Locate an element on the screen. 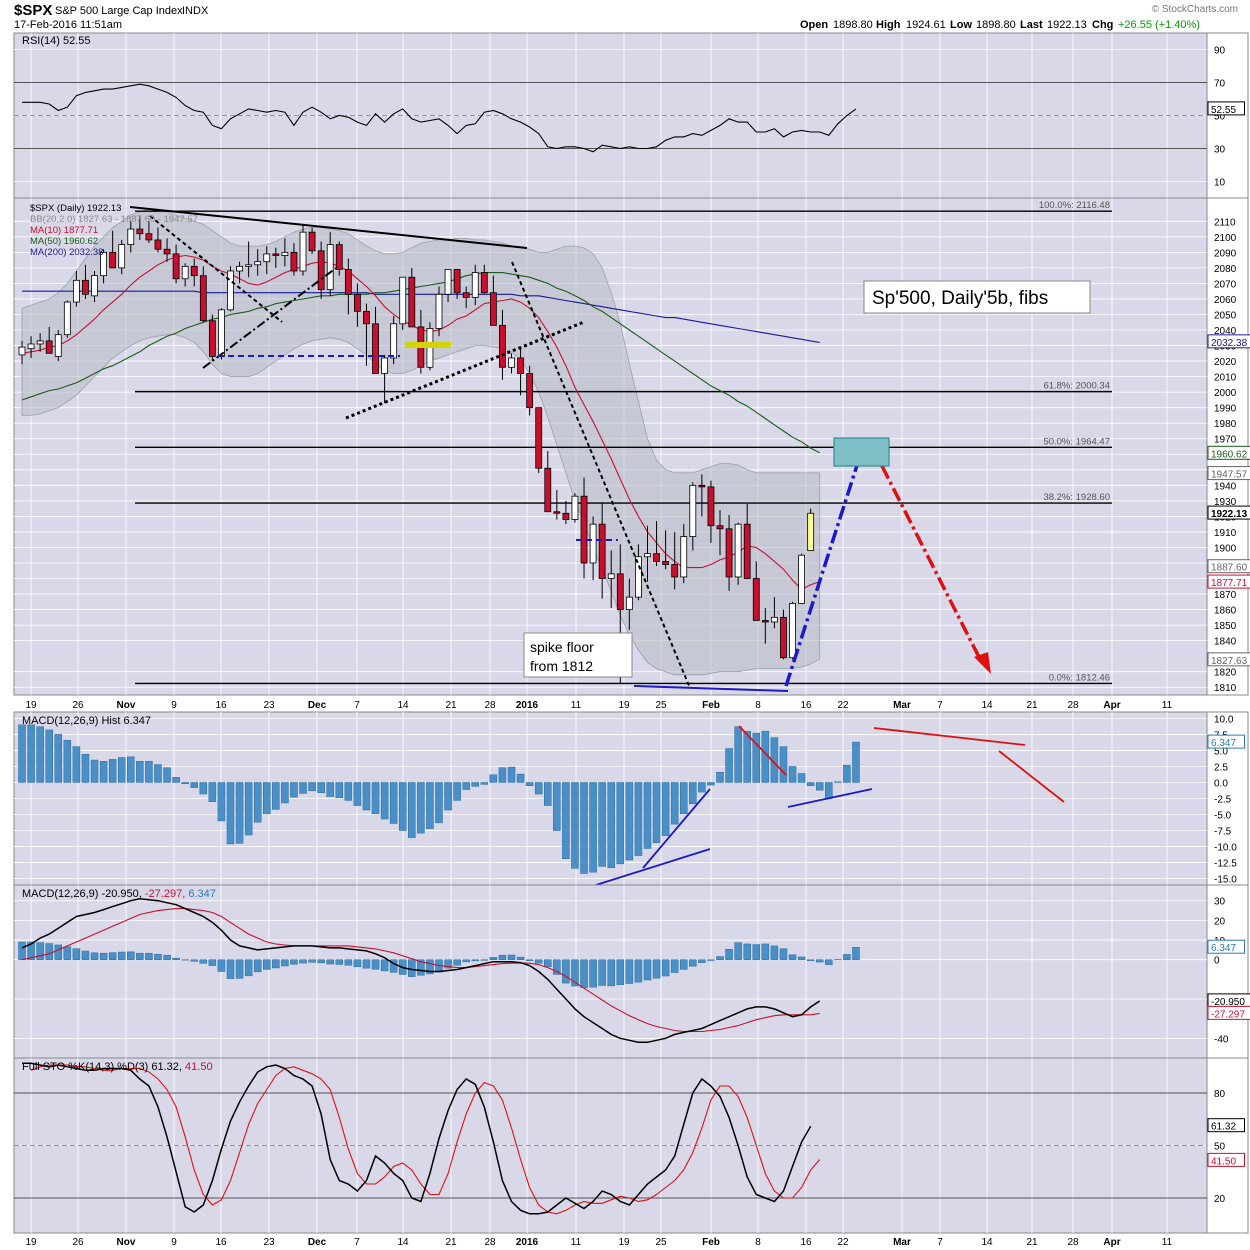  y-tick-label: -10.0 is located at coordinates (1225, 848).